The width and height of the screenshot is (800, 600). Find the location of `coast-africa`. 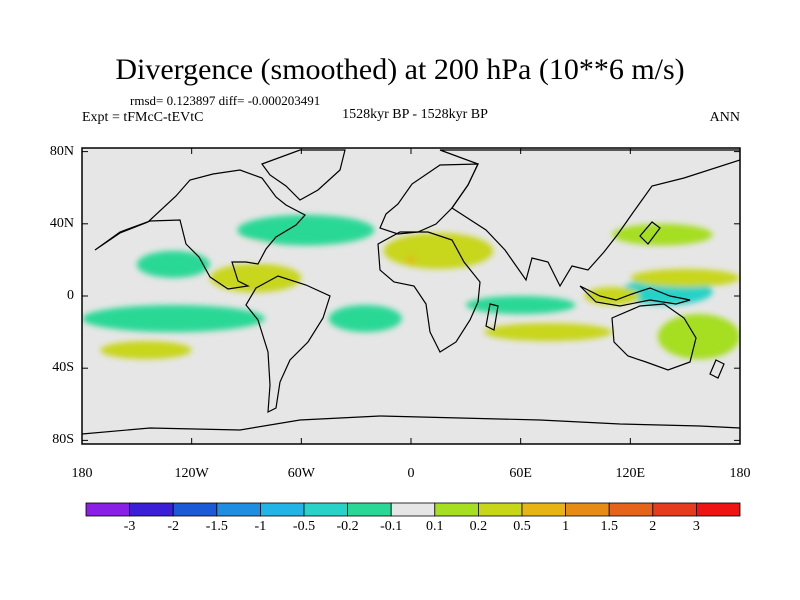

coast-africa is located at coordinates (429, 292).